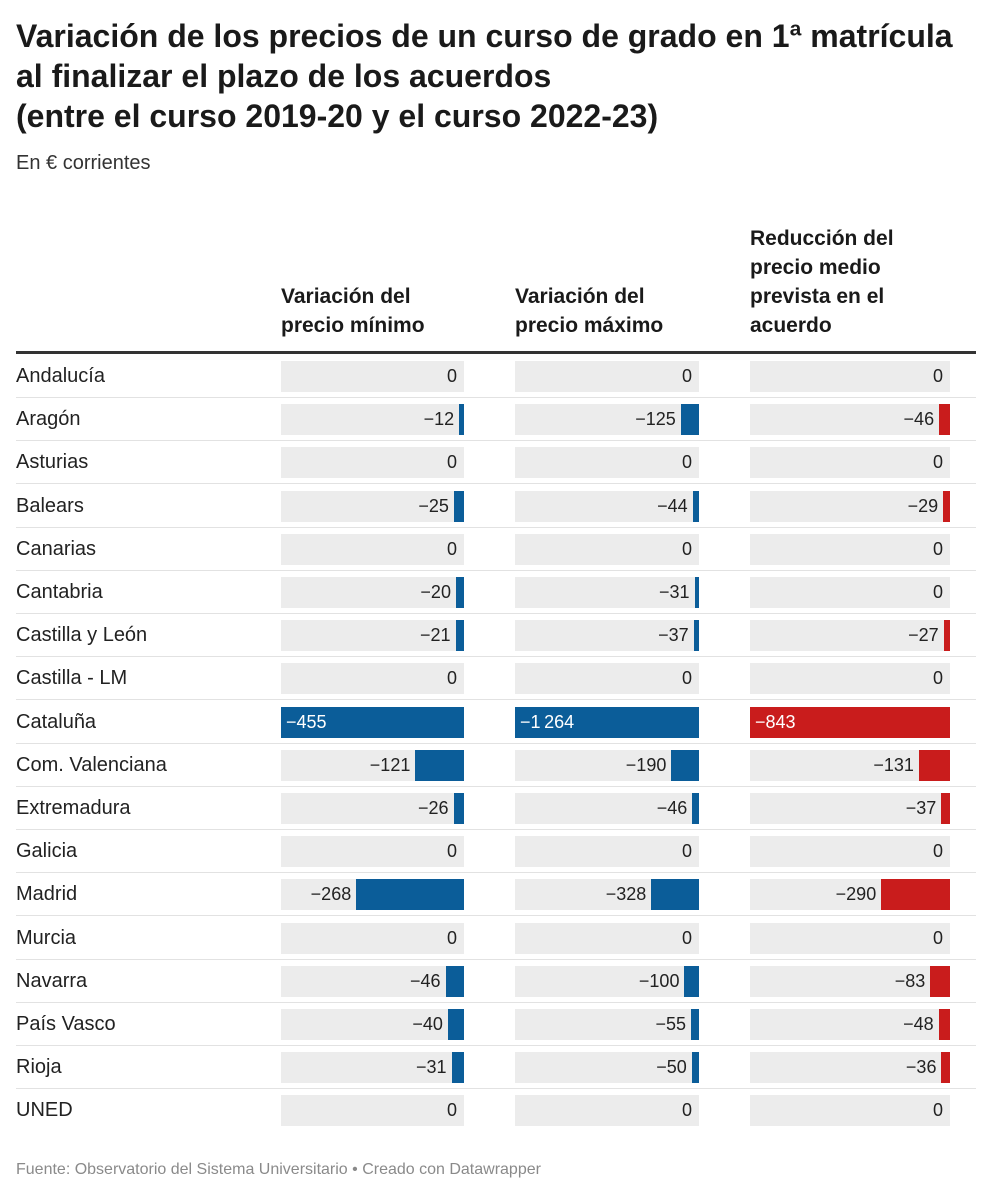 Image resolution: width=992 pixels, height=1200 pixels. What do you see at coordinates (496, 636) in the screenshot?
I see `table-row: Castilla y León −21 −37 −27` at bounding box center [496, 636].